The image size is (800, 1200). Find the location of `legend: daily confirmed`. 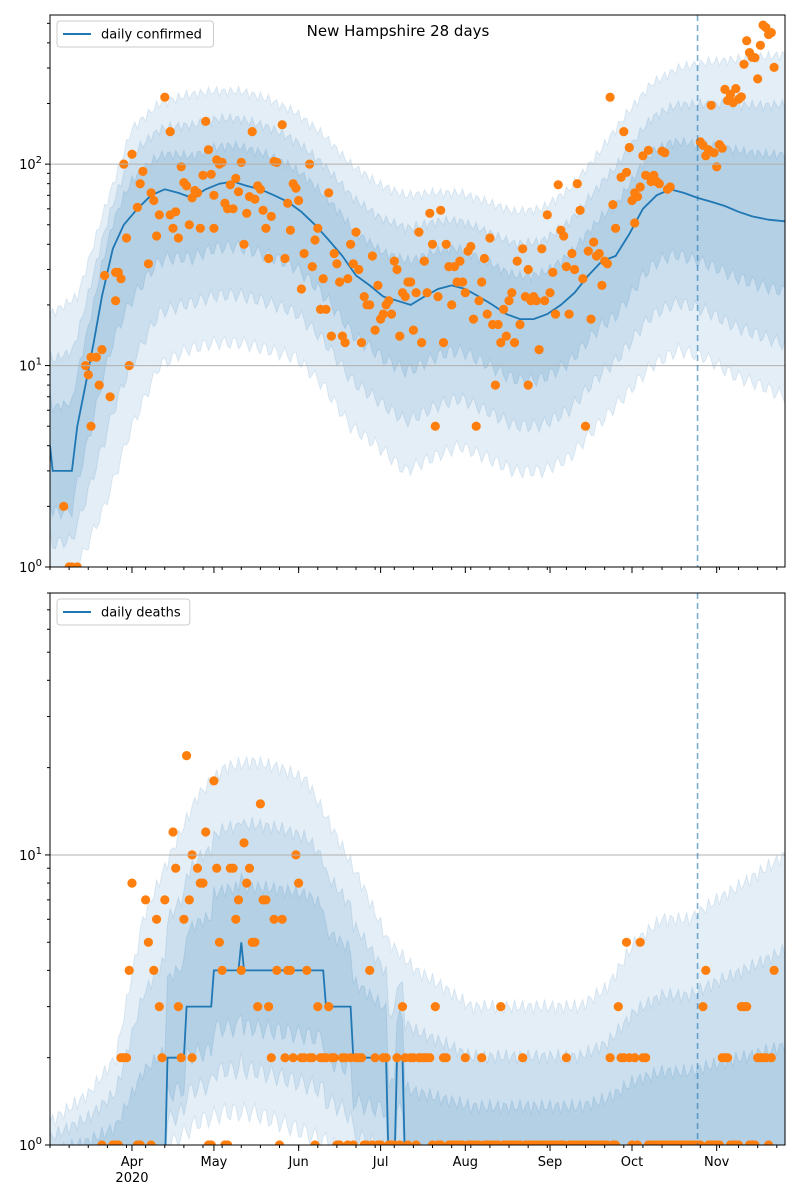

legend: daily confirmed is located at coordinates (135, 34).